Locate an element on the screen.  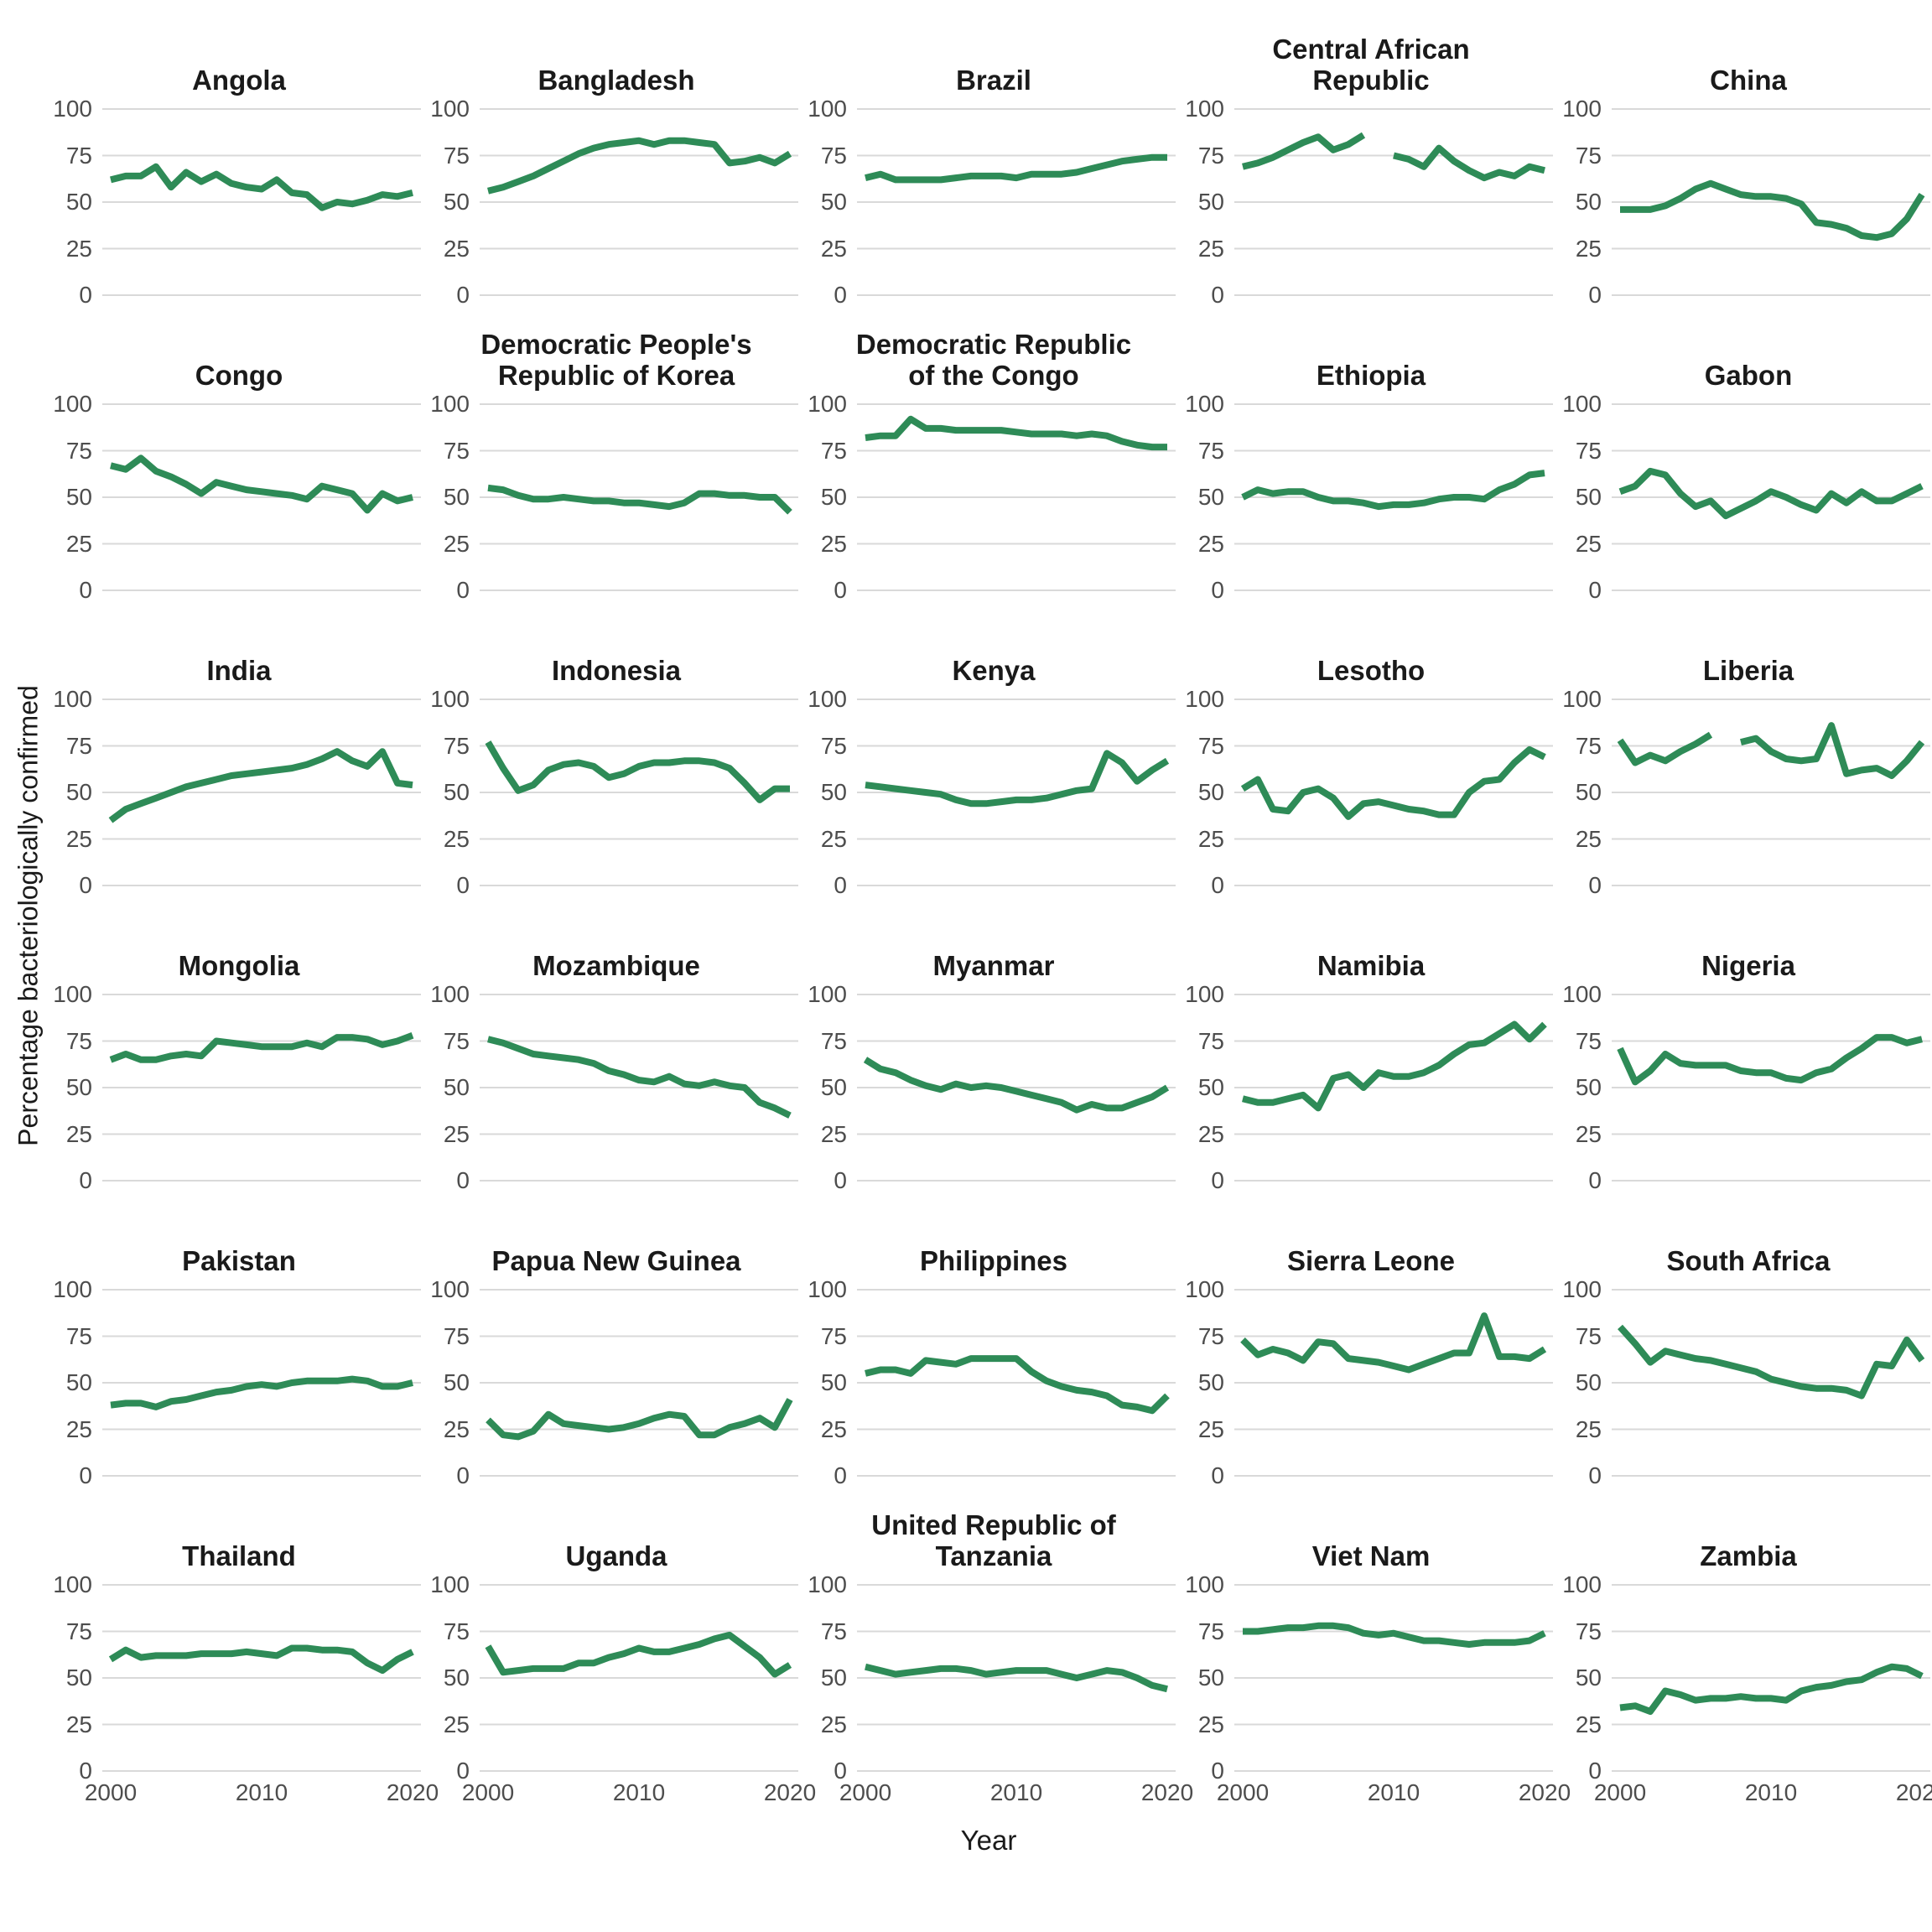
facet-title-pakistan: Pakistan is located at coordinates (239, 1260).